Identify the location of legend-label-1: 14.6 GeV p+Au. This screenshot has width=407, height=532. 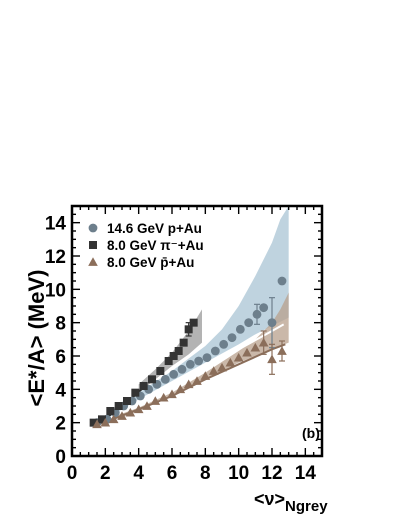
(154, 228).